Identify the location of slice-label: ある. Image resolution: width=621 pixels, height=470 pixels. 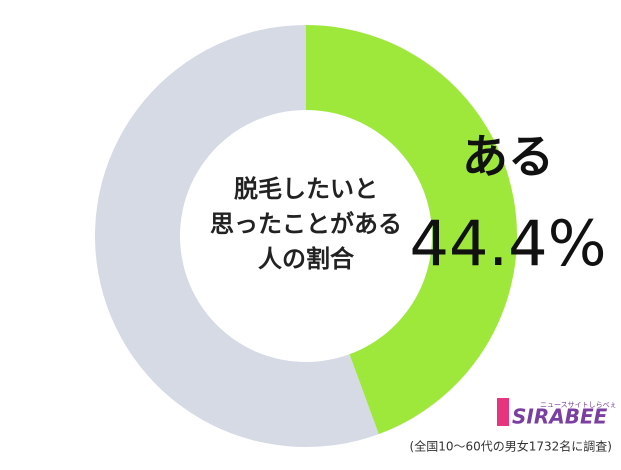
(508, 157).